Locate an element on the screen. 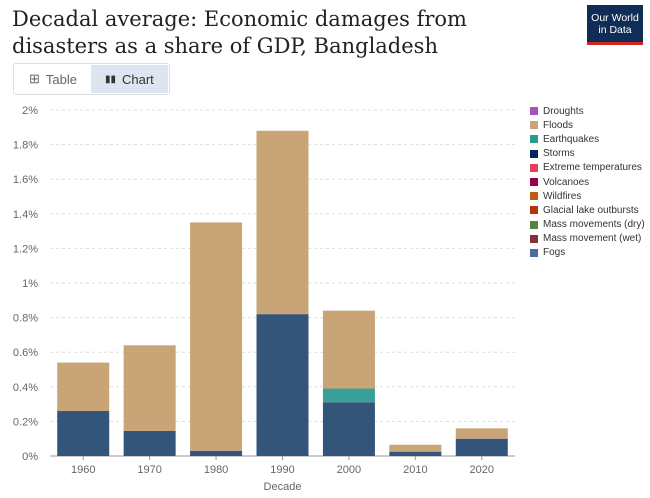 This screenshot has width=650, height=498. legend-label: Droughts is located at coordinates (563, 111).